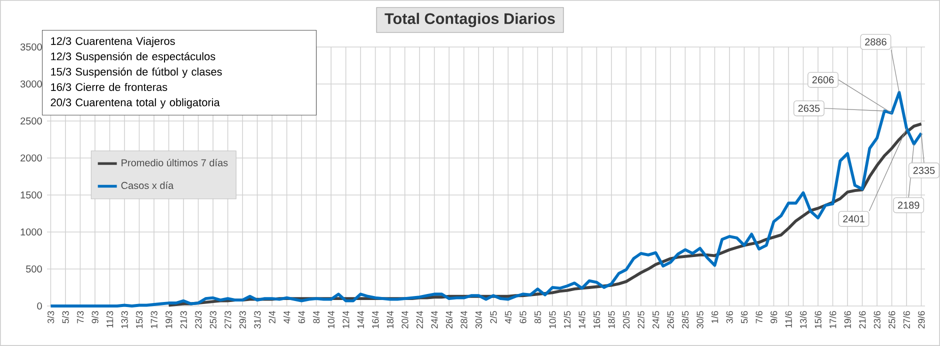  Describe the element at coordinates (31, 195) in the screenshot. I see `y-tick-label: 1500` at that location.